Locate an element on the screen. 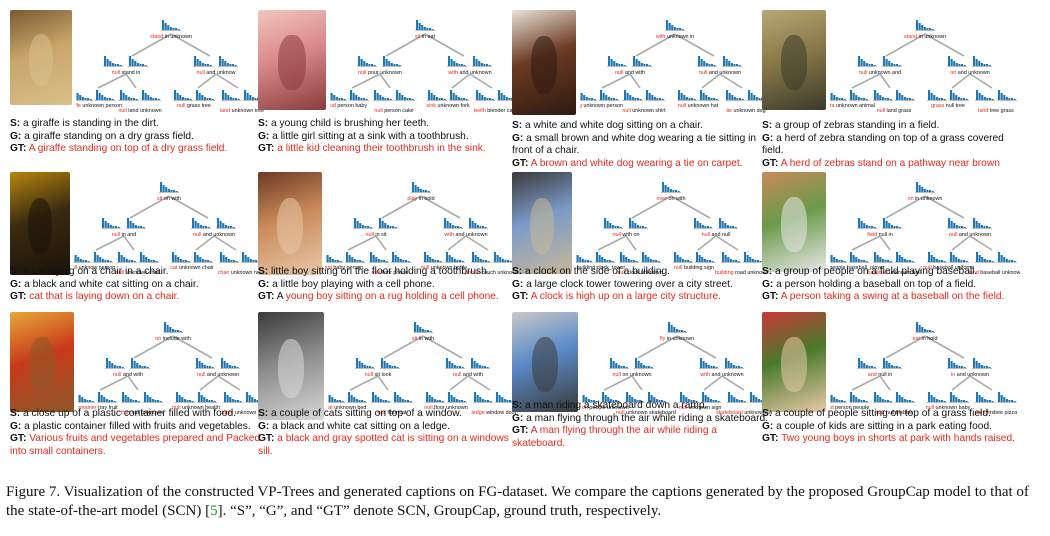  leaf-label-word: unknown is located at coordinates (945, 408).